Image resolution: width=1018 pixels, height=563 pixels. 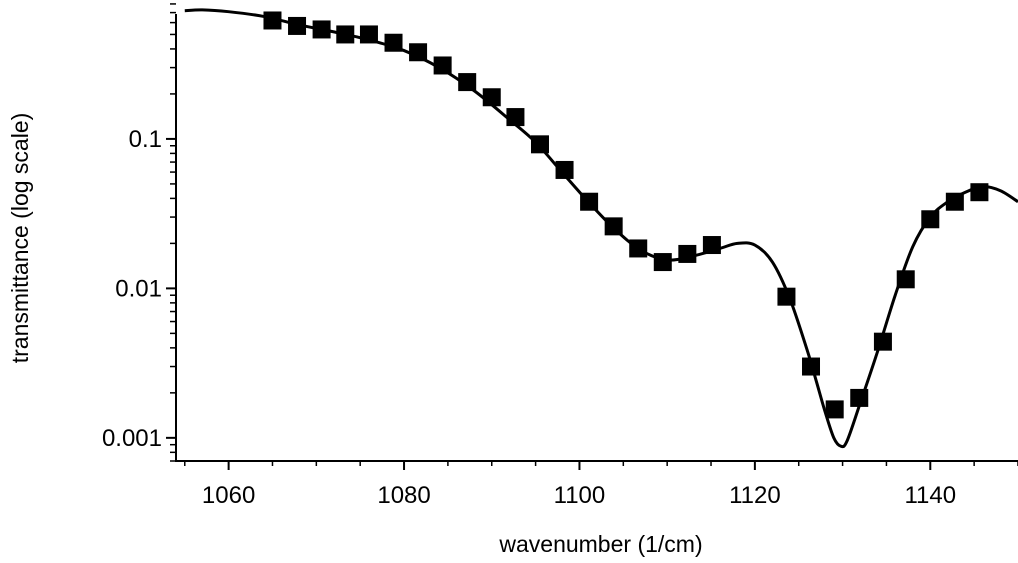 I want to click on x-tick-label: 1120, so click(x=755, y=495).